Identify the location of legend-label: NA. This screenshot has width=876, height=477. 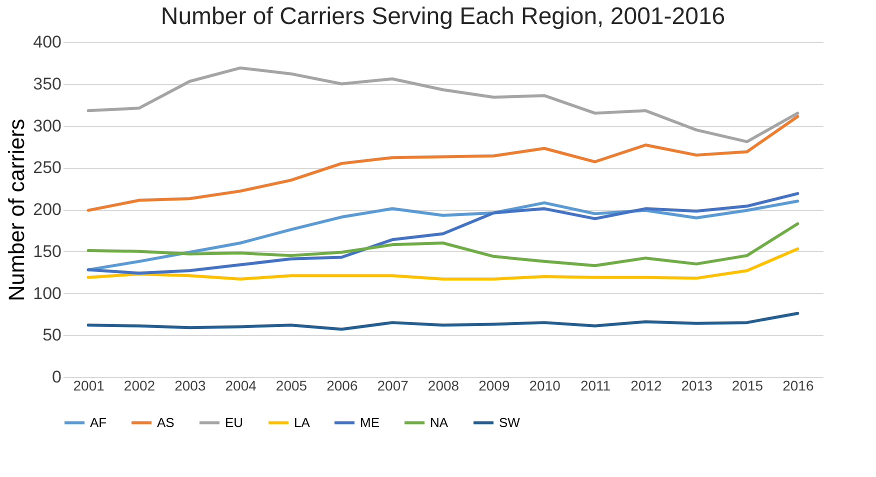
(439, 422).